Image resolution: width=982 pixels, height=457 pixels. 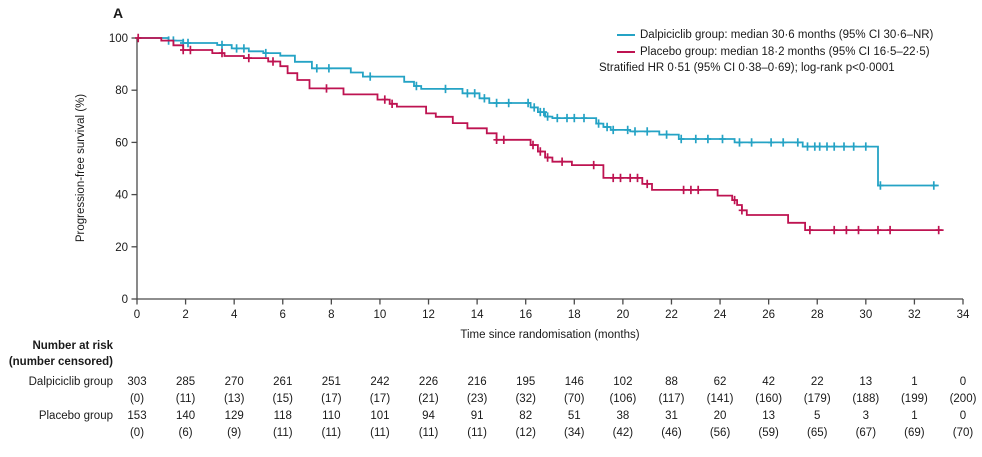 What do you see at coordinates (185, 433) in the screenshot?
I see `censored-value: (6)` at bounding box center [185, 433].